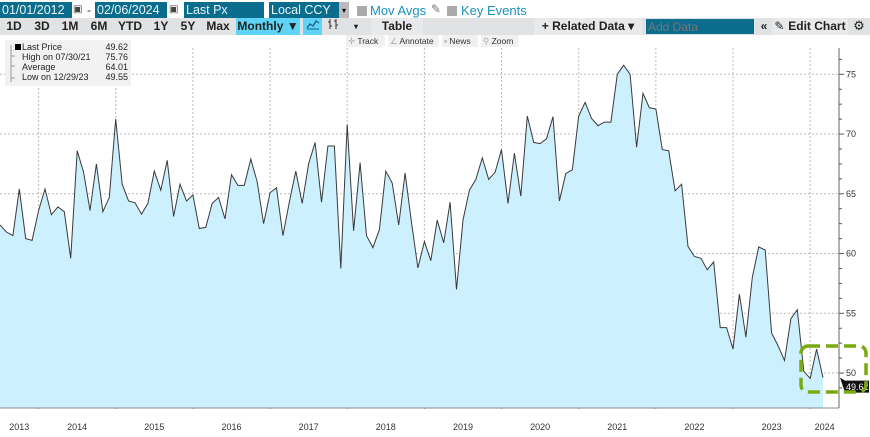 The height and width of the screenshot is (437, 870). Describe the element at coordinates (161, 26) in the screenshot. I see `range-1y: 1Y` at that location.